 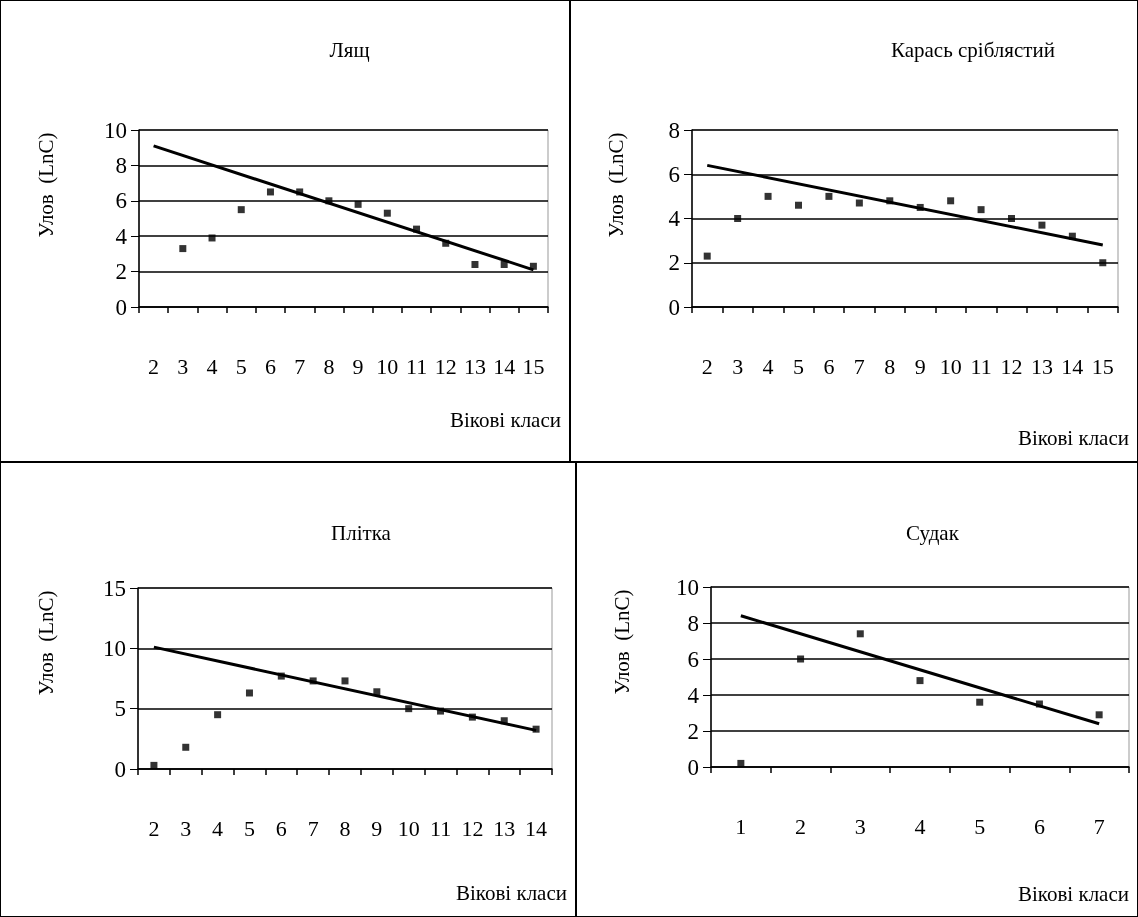 What do you see at coordinates (693, 731) in the screenshot?
I see `y-tick-label: 2` at bounding box center [693, 731].